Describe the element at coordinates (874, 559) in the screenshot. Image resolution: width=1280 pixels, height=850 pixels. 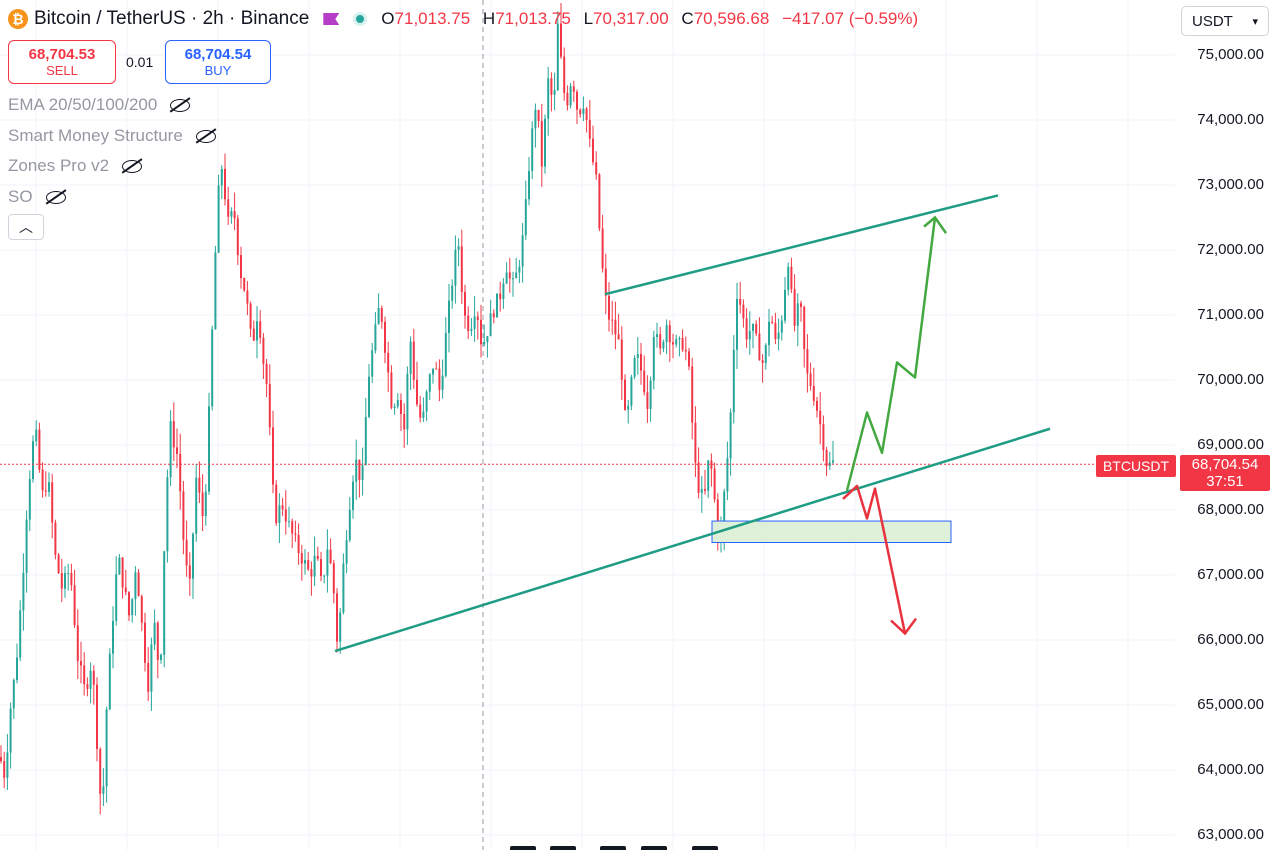
I see `bearish-path-arrow` at that location.